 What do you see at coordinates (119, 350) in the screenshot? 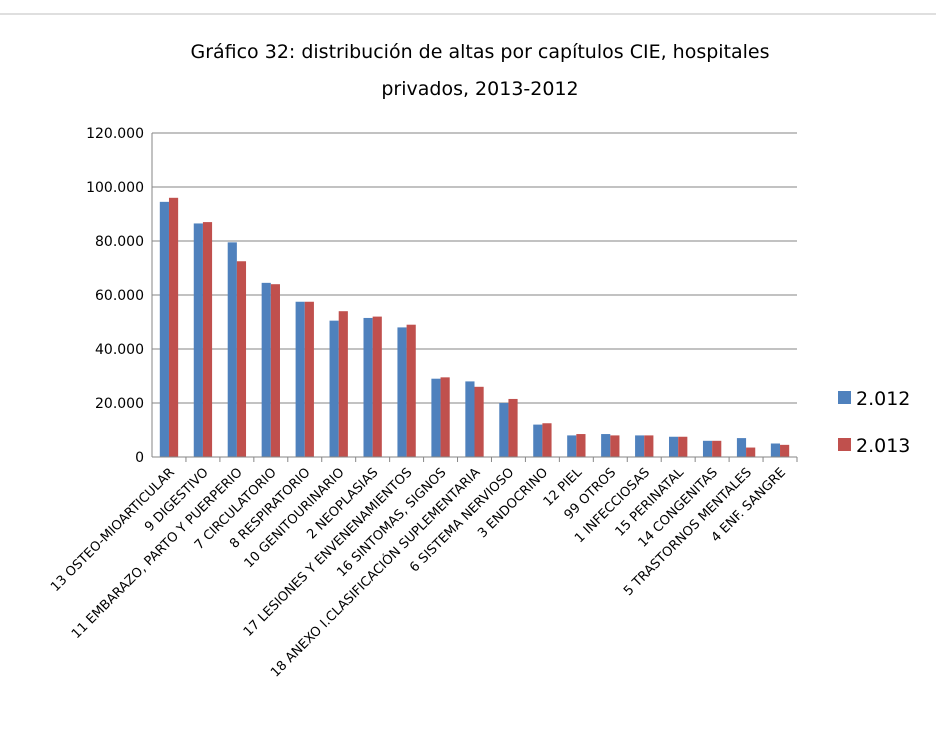
I see `y-tick-label: 40.000` at bounding box center [119, 350].